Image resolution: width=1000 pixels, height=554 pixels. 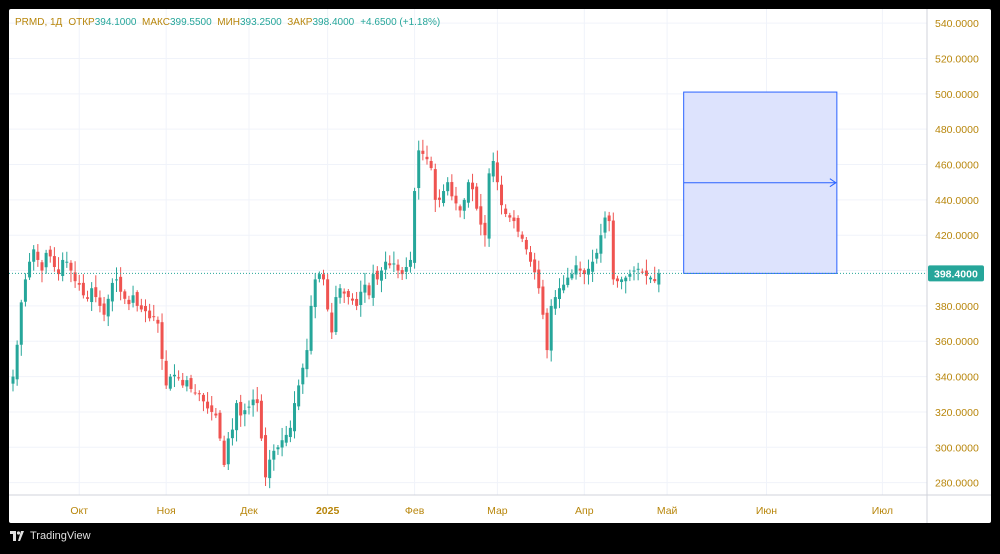 What do you see at coordinates (60, 536) in the screenshot?
I see `brand-label: TradingView` at bounding box center [60, 536].